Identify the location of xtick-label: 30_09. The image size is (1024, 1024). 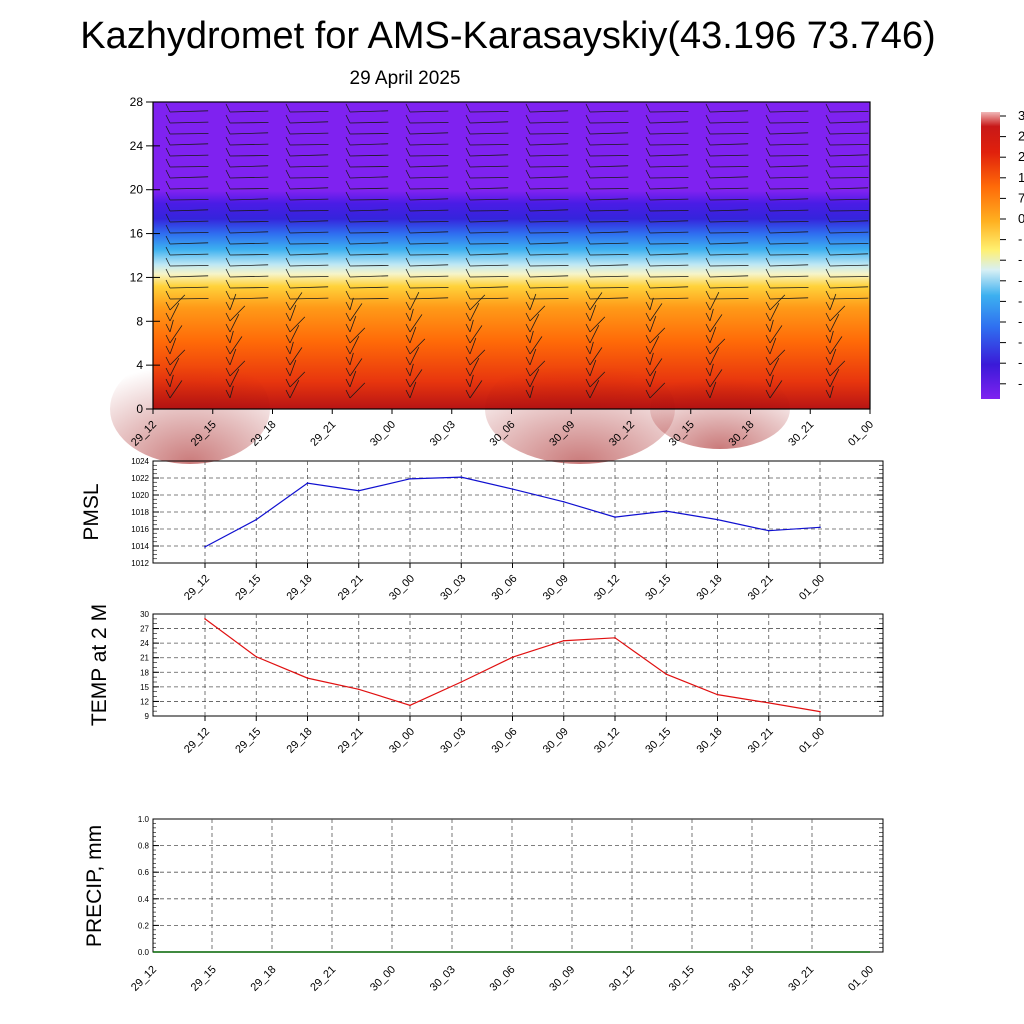
(556, 588).